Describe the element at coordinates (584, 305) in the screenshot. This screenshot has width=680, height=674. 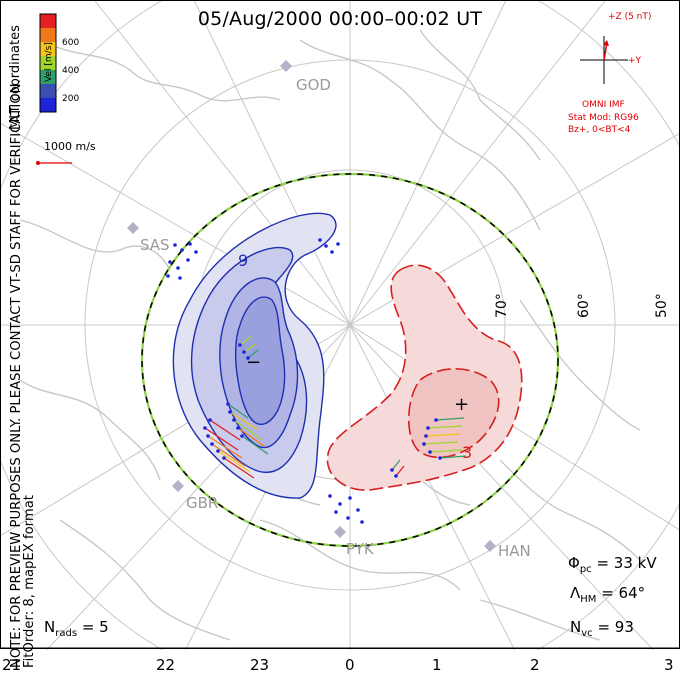
I see `latitude-label-60: 60°` at that location.